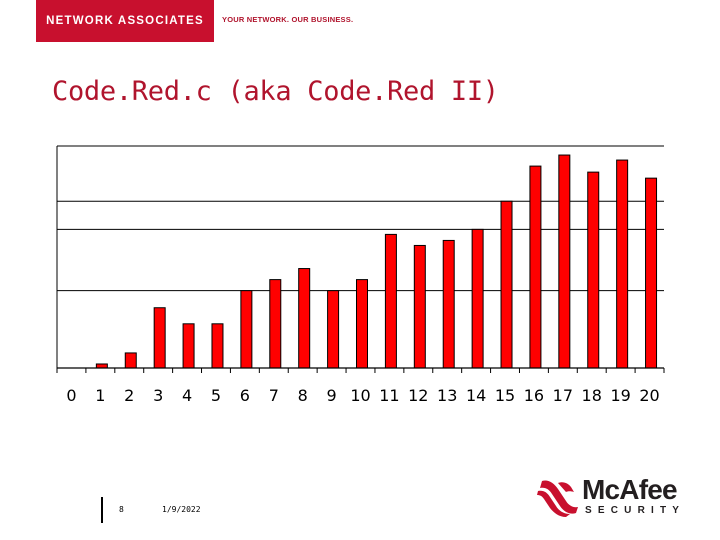  I want to click on brand-tagline: YOUR NETWORK. OUR BUSINESS., so click(288, 19).